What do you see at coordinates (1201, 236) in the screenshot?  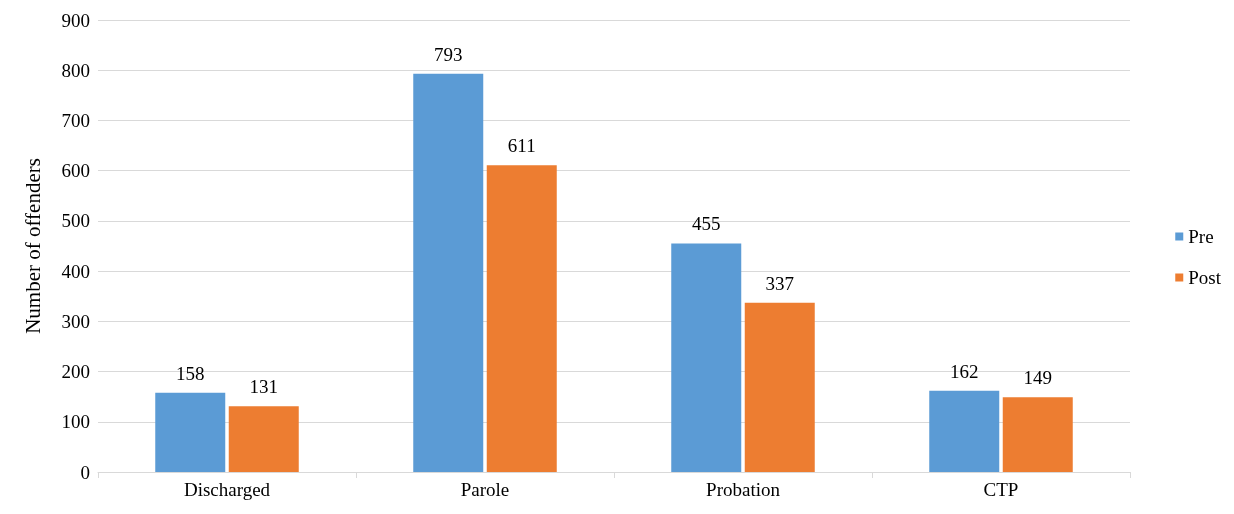 I see `legend-label: Pre` at bounding box center [1201, 236].